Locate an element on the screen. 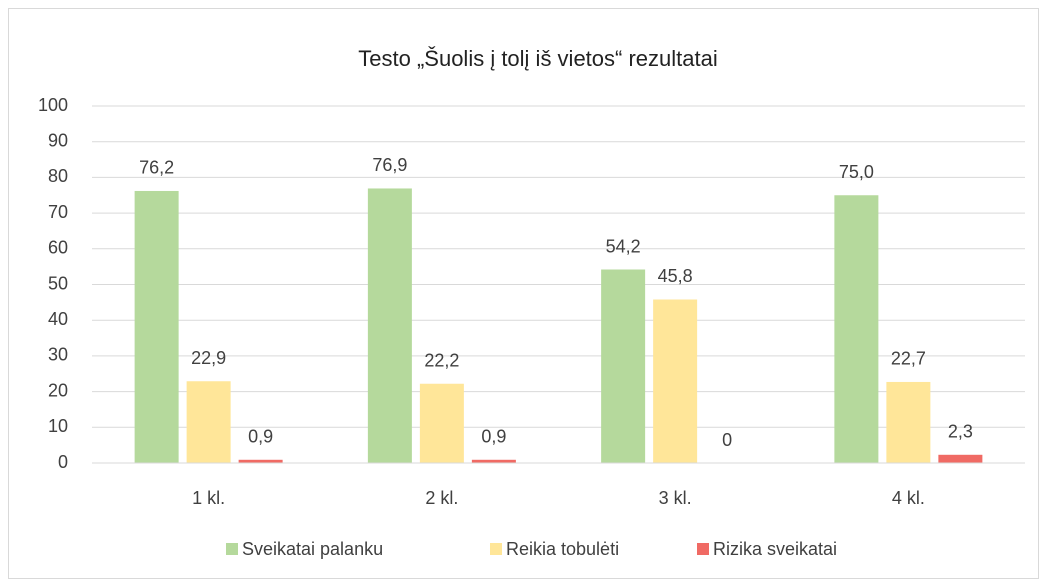 This screenshot has height=587, width=1049. legend-label: Sveikatai palanku is located at coordinates (312, 549).